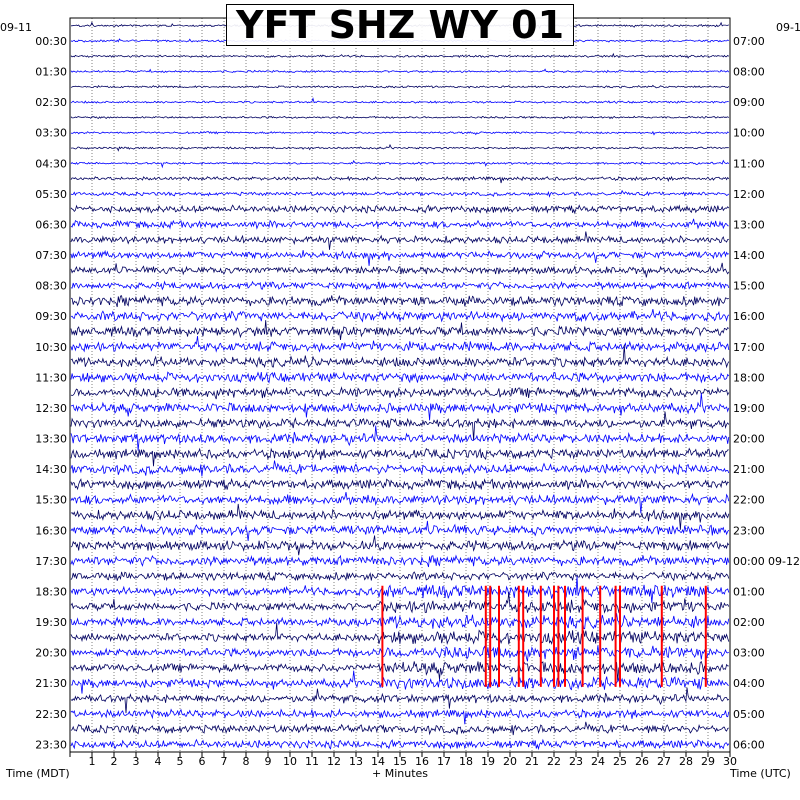 The width and height of the screenshot is (800, 800). Describe the element at coordinates (51, 744) in the screenshot. I see `left-time-label: 23:30` at that location.